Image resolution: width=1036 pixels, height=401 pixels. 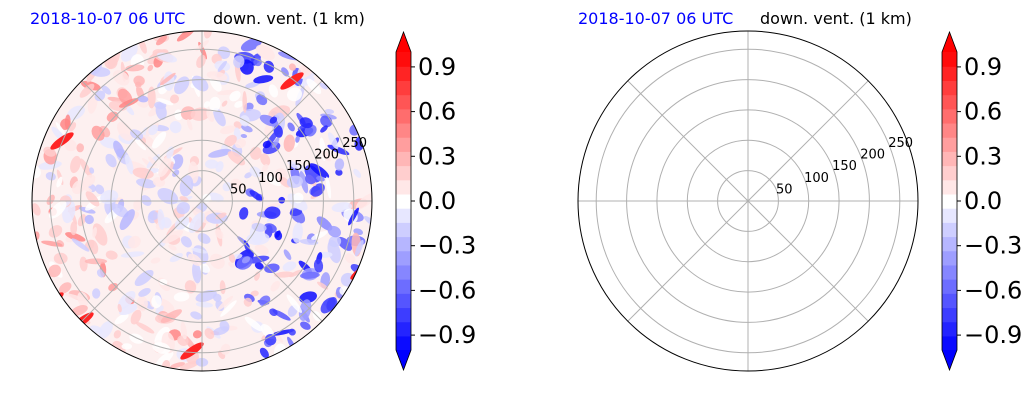 What do you see at coordinates (447, 246) in the screenshot?
I see `colorbar-left-tick-label: −0.3` at bounding box center [447, 246].